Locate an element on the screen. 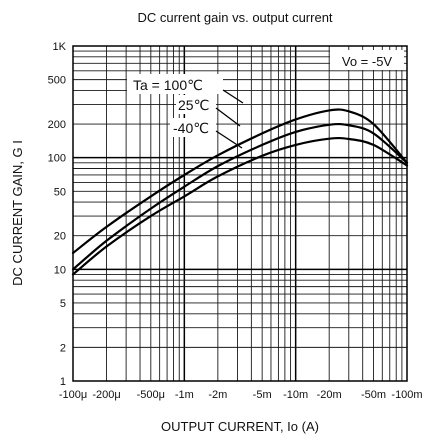  y-tick-labels: 1 2 5 10 20 50 100 200 500 1K is located at coordinates (57, 214).